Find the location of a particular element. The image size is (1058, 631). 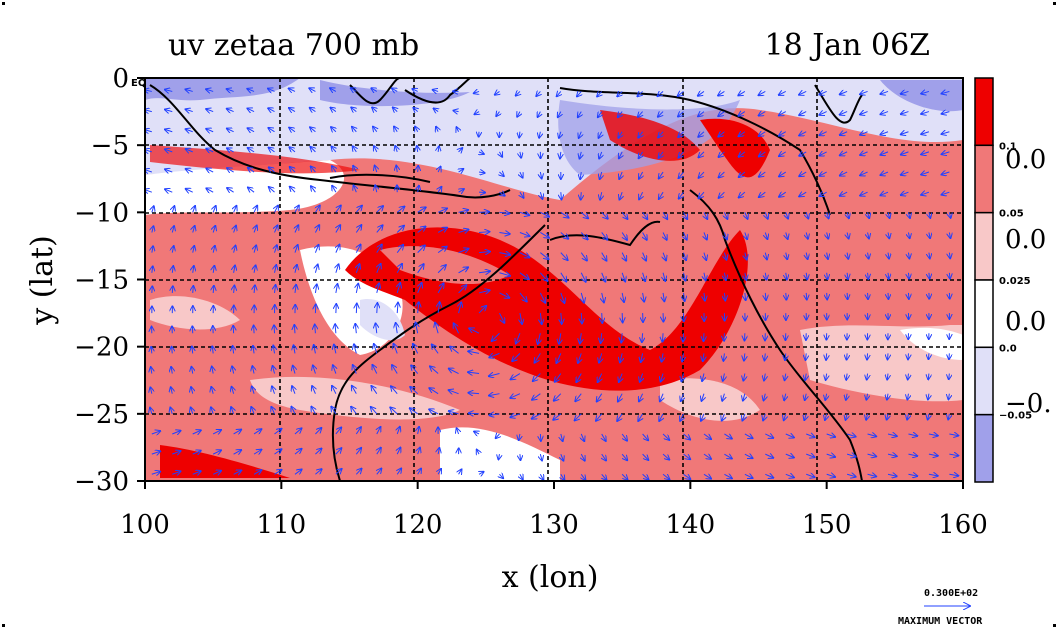

colorbar-big-label: 0.0 is located at coordinates (1025, 240).